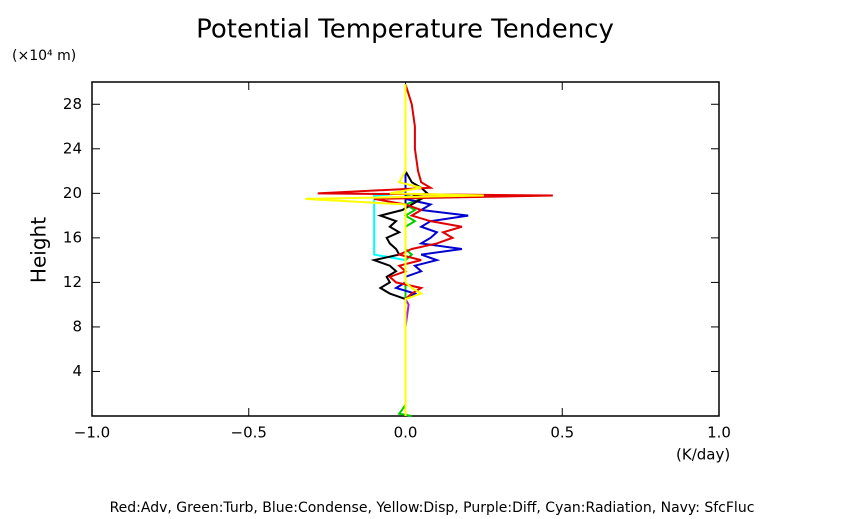 The height and width of the screenshot is (519, 854). I want to click on y-tick-label: 12, so click(72, 282).